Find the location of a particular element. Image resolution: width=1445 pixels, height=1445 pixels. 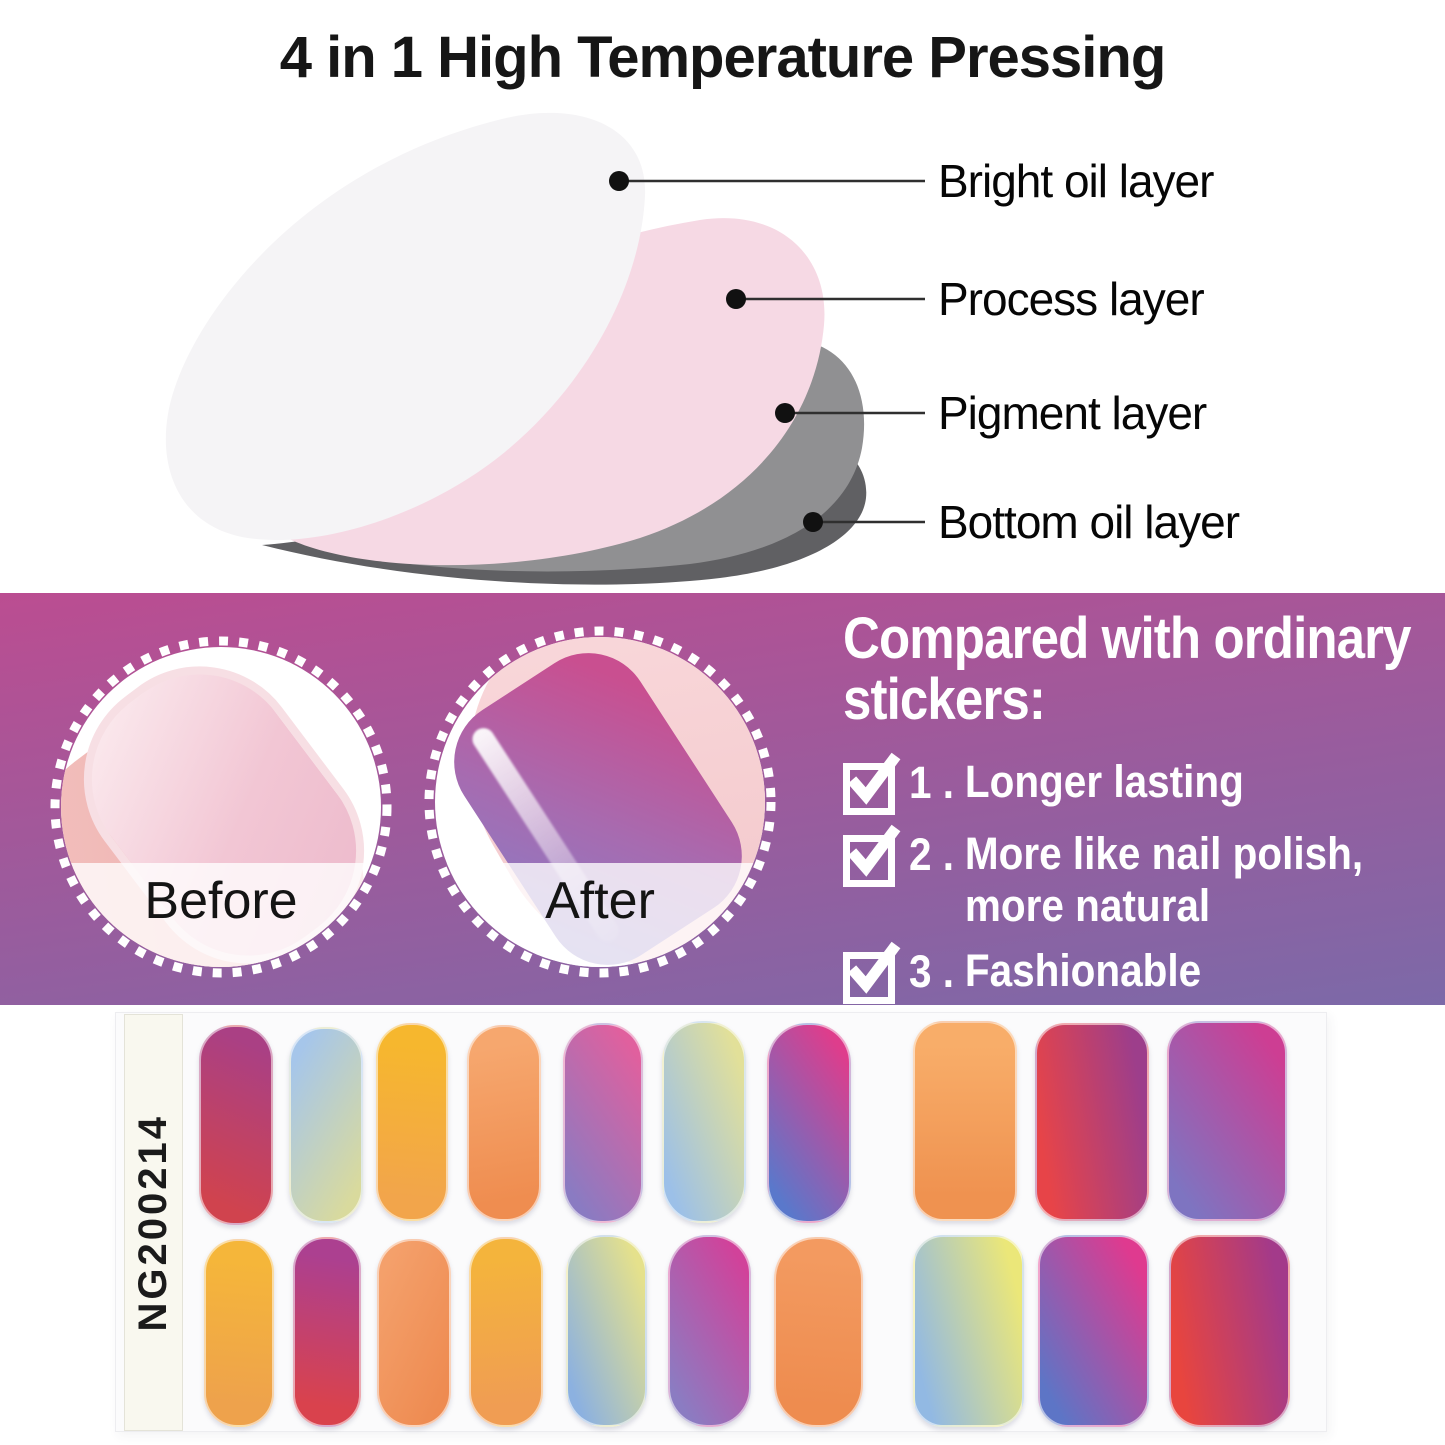

item-text: Longer lasting is located at coordinates (1104, 781).